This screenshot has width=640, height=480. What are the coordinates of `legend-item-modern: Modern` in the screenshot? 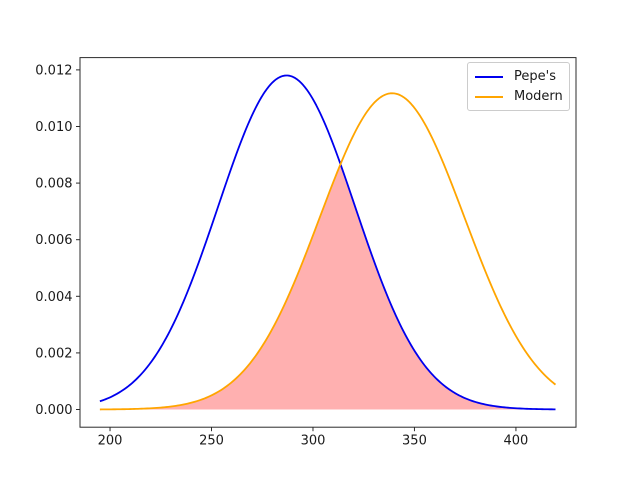 It's located at (522, 96).